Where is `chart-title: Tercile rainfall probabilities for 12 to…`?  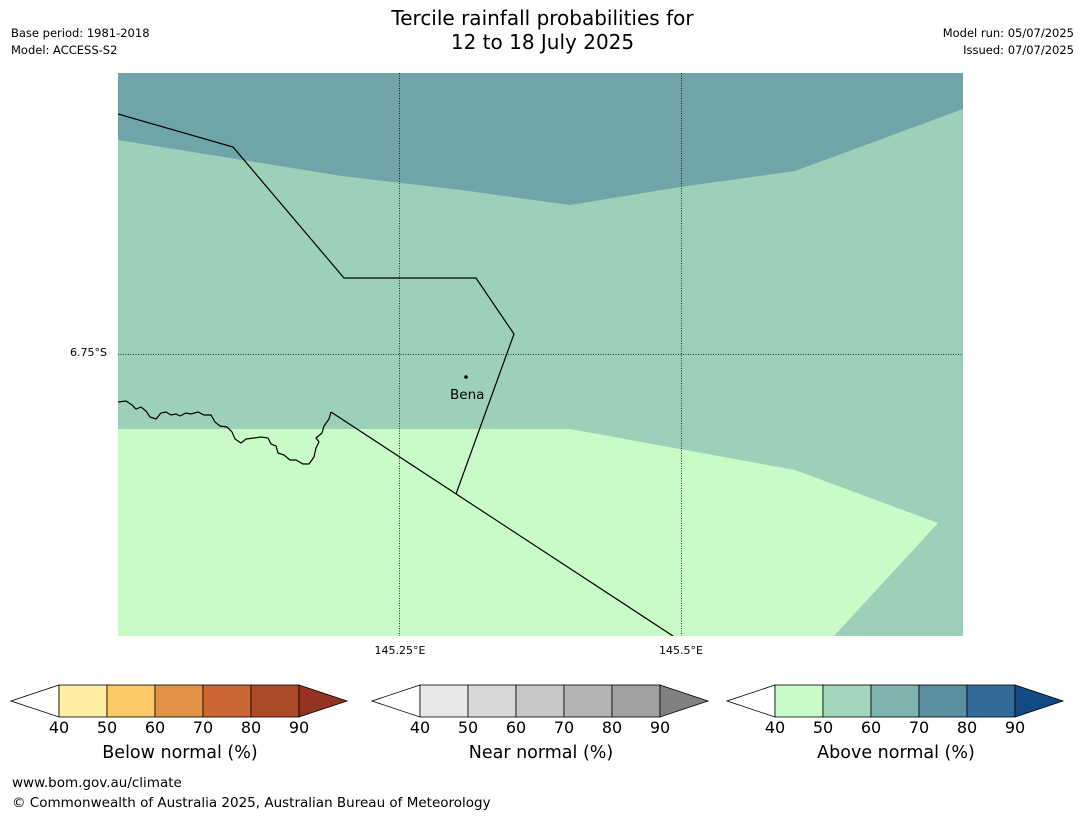 chart-title: Tercile rainfall probabilities for 12 to… is located at coordinates (542, 30).